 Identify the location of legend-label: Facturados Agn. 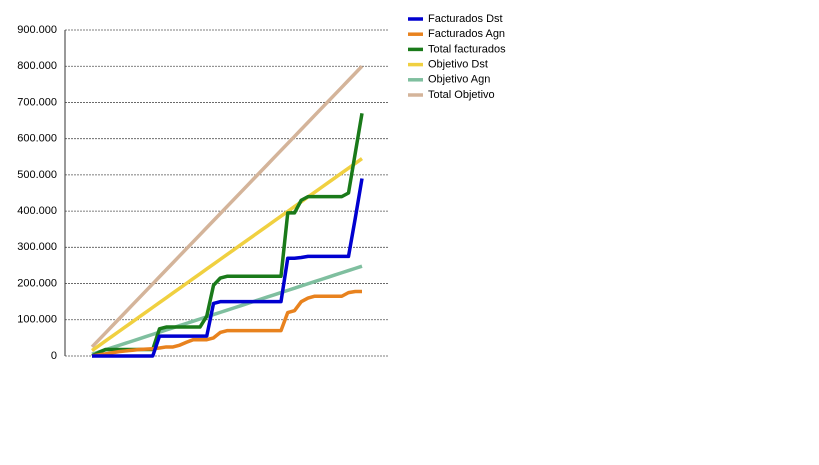
(466, 34).